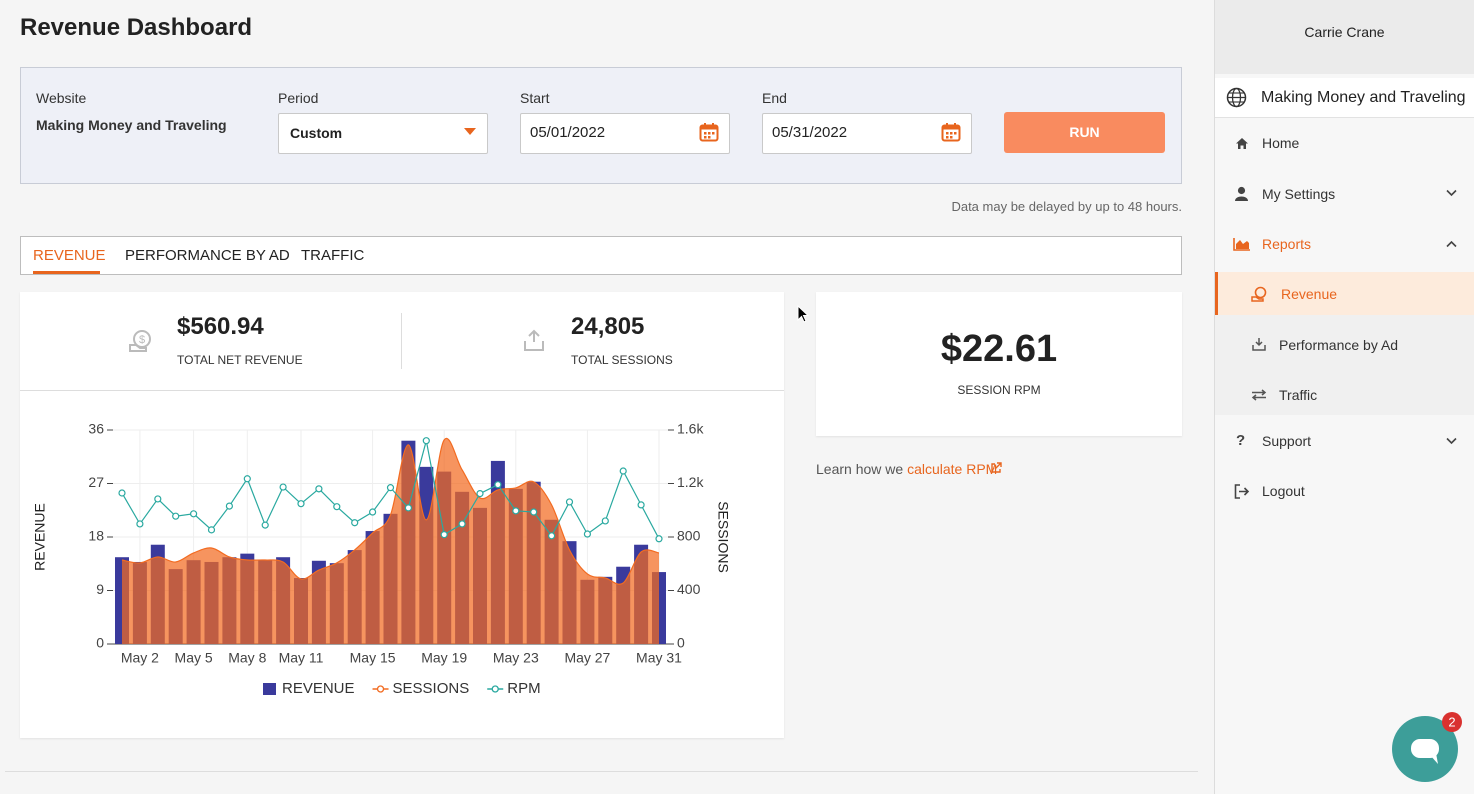 Image resolution: width=1474 pixels, height=794 pixels. I want to click on tab-active: REVENUE, so click(69, 255).